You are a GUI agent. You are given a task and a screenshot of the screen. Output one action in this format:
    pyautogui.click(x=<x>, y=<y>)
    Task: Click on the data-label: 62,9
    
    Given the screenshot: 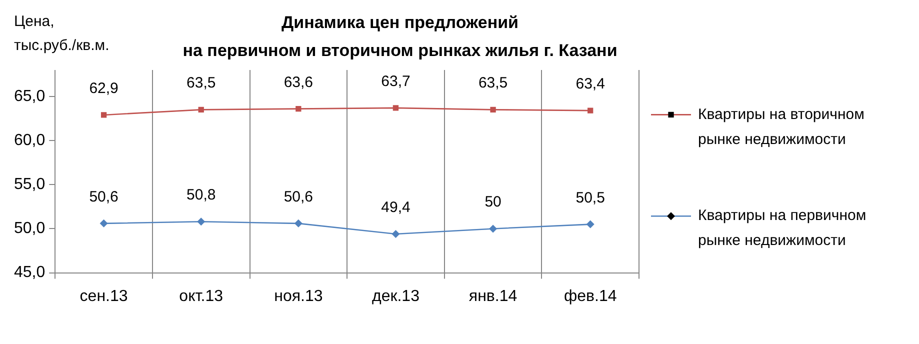 What is the action you would take?
    pyautogui.click(x=103, y=88)
    